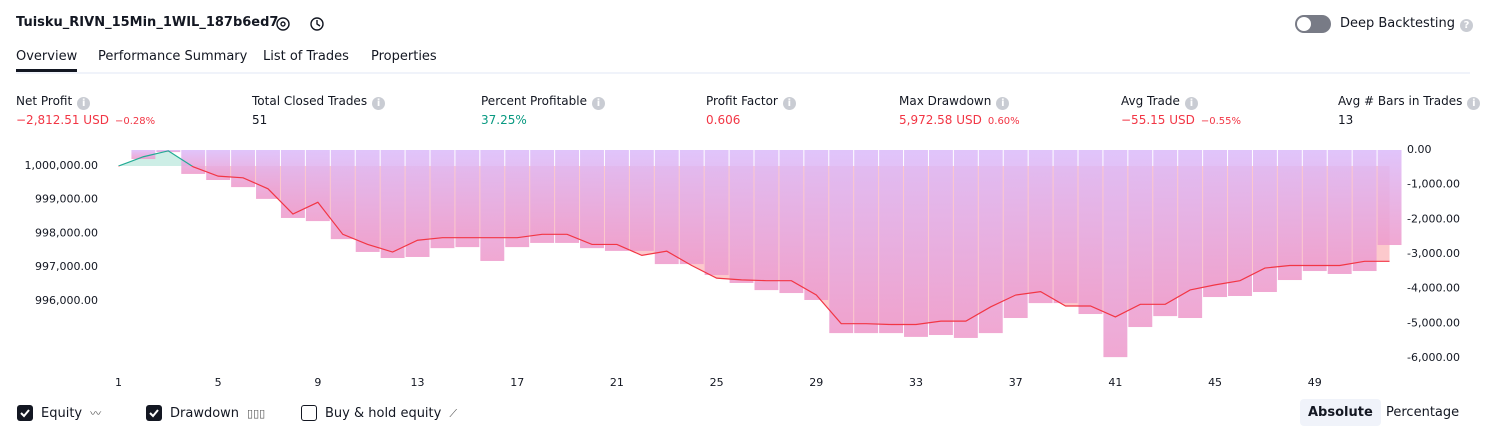 The height and width of the screenshot is (438, 1486). What do you see at coordinates (1433, 253) in the screenshot?
I see `y2-tick-label: -3,000.00` at bounding box center [1433, 253].